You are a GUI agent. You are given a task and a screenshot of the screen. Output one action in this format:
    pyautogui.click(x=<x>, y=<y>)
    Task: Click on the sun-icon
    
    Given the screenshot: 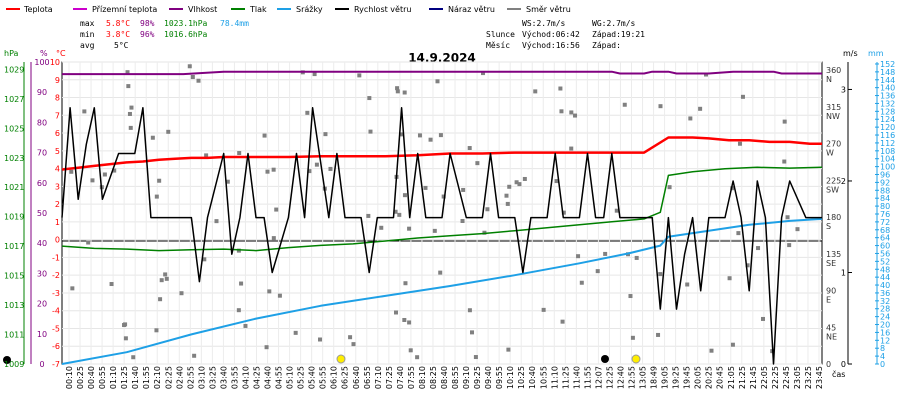 What is the action you would take?
    pyautogui.click(x=636, y=359)
    